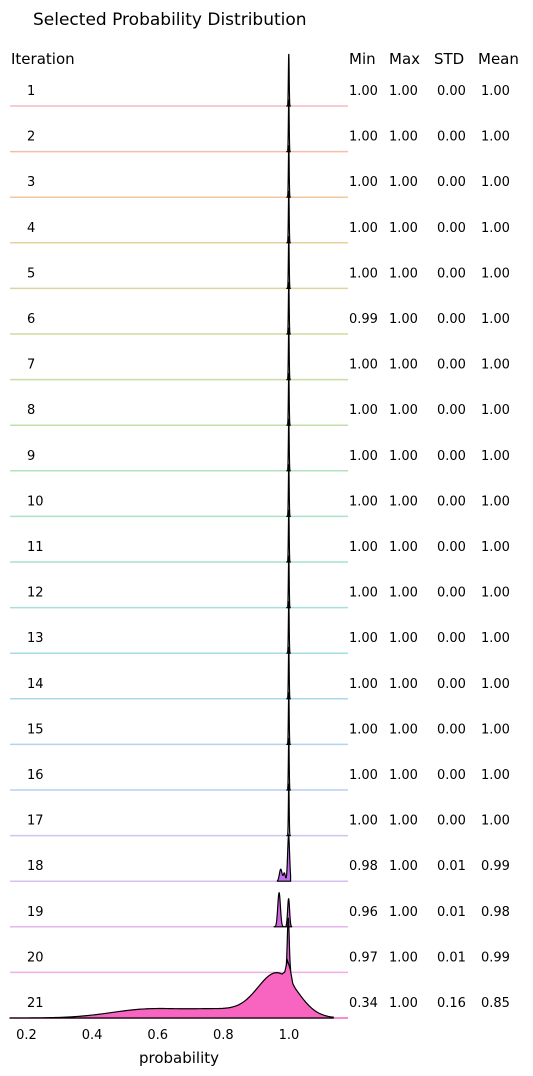 This screenshot has height=1076, width=533. I want to click on ridge-row-9: 9 1.00 1.00 0.00 1.00, so click(260, 445).